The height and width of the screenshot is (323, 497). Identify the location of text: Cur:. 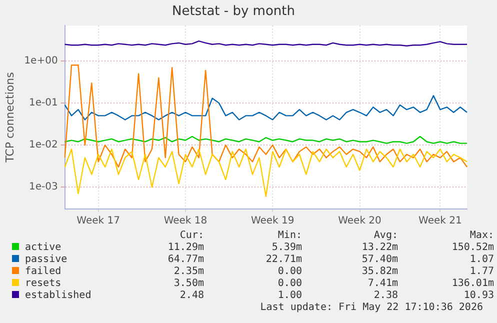
(191, 236).